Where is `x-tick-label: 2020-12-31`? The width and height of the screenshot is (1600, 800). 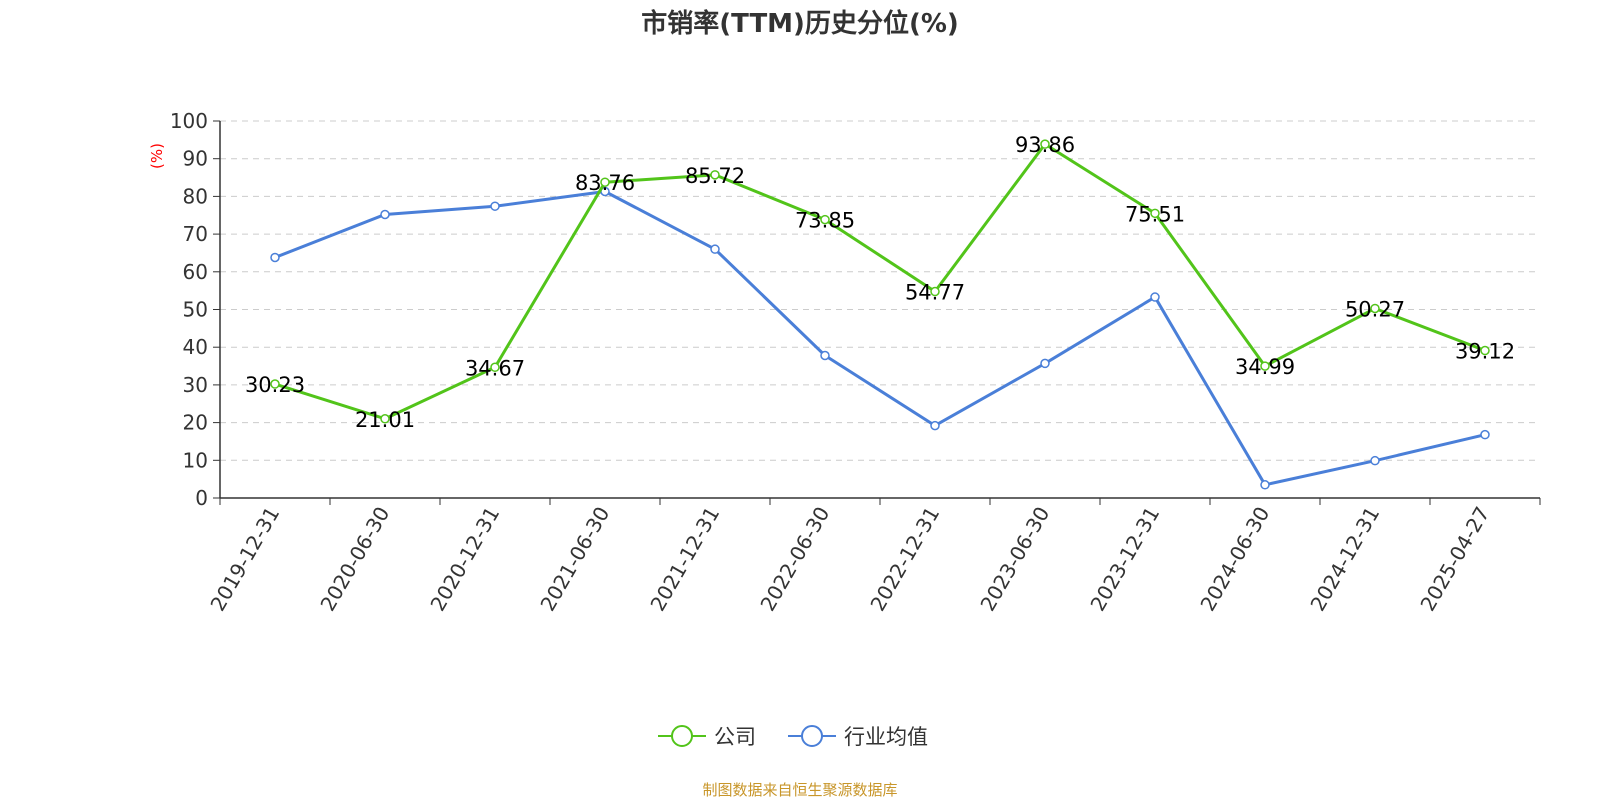 x-tick-label: 2020-12-31 is located at coordinates (464, 559).